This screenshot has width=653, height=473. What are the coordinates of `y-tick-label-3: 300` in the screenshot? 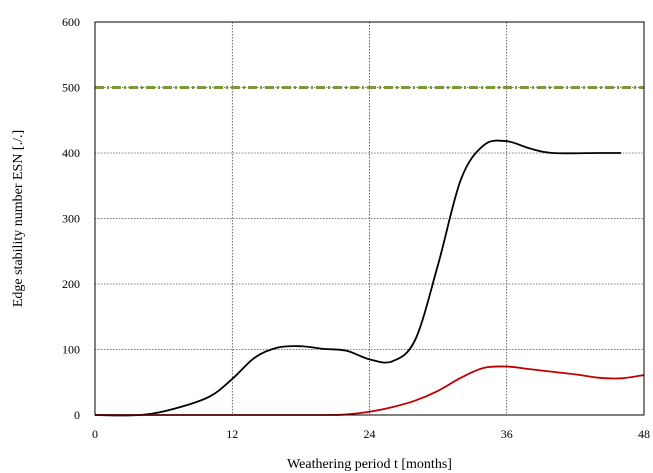 It's located at (71, 219).